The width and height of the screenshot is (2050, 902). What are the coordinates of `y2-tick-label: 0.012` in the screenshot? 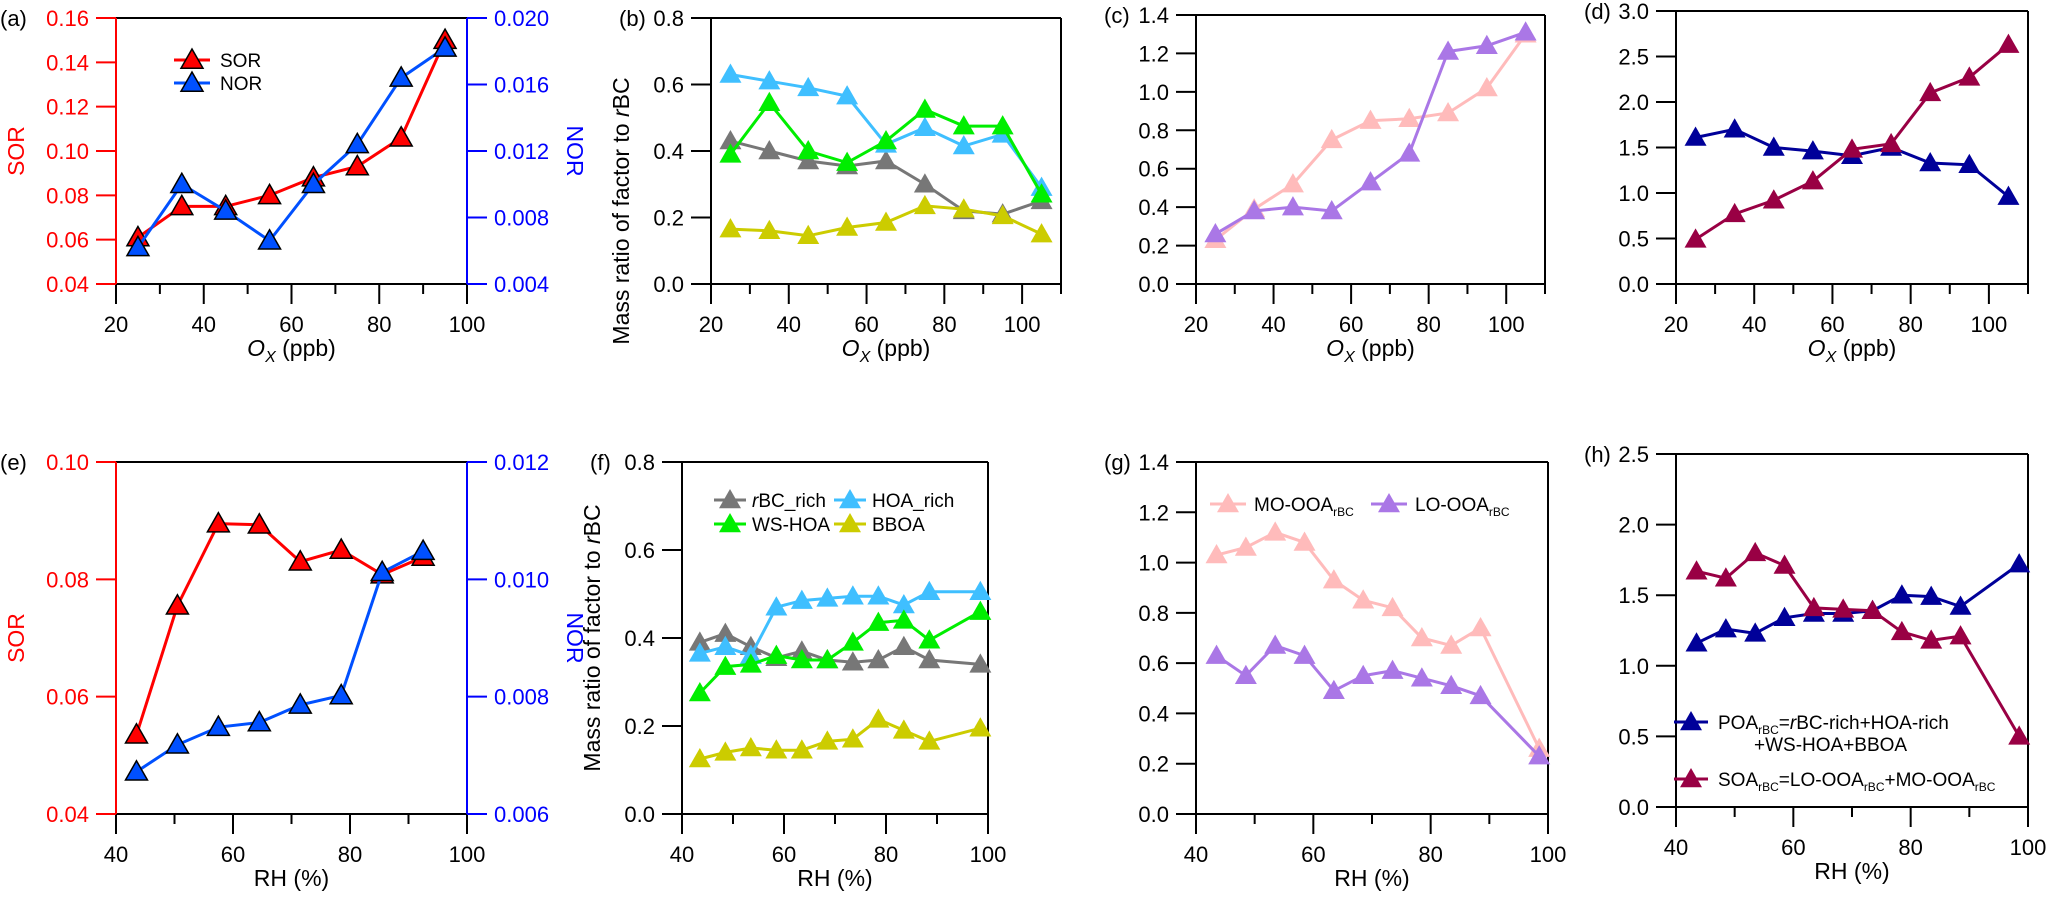 It's located at (521, 462).